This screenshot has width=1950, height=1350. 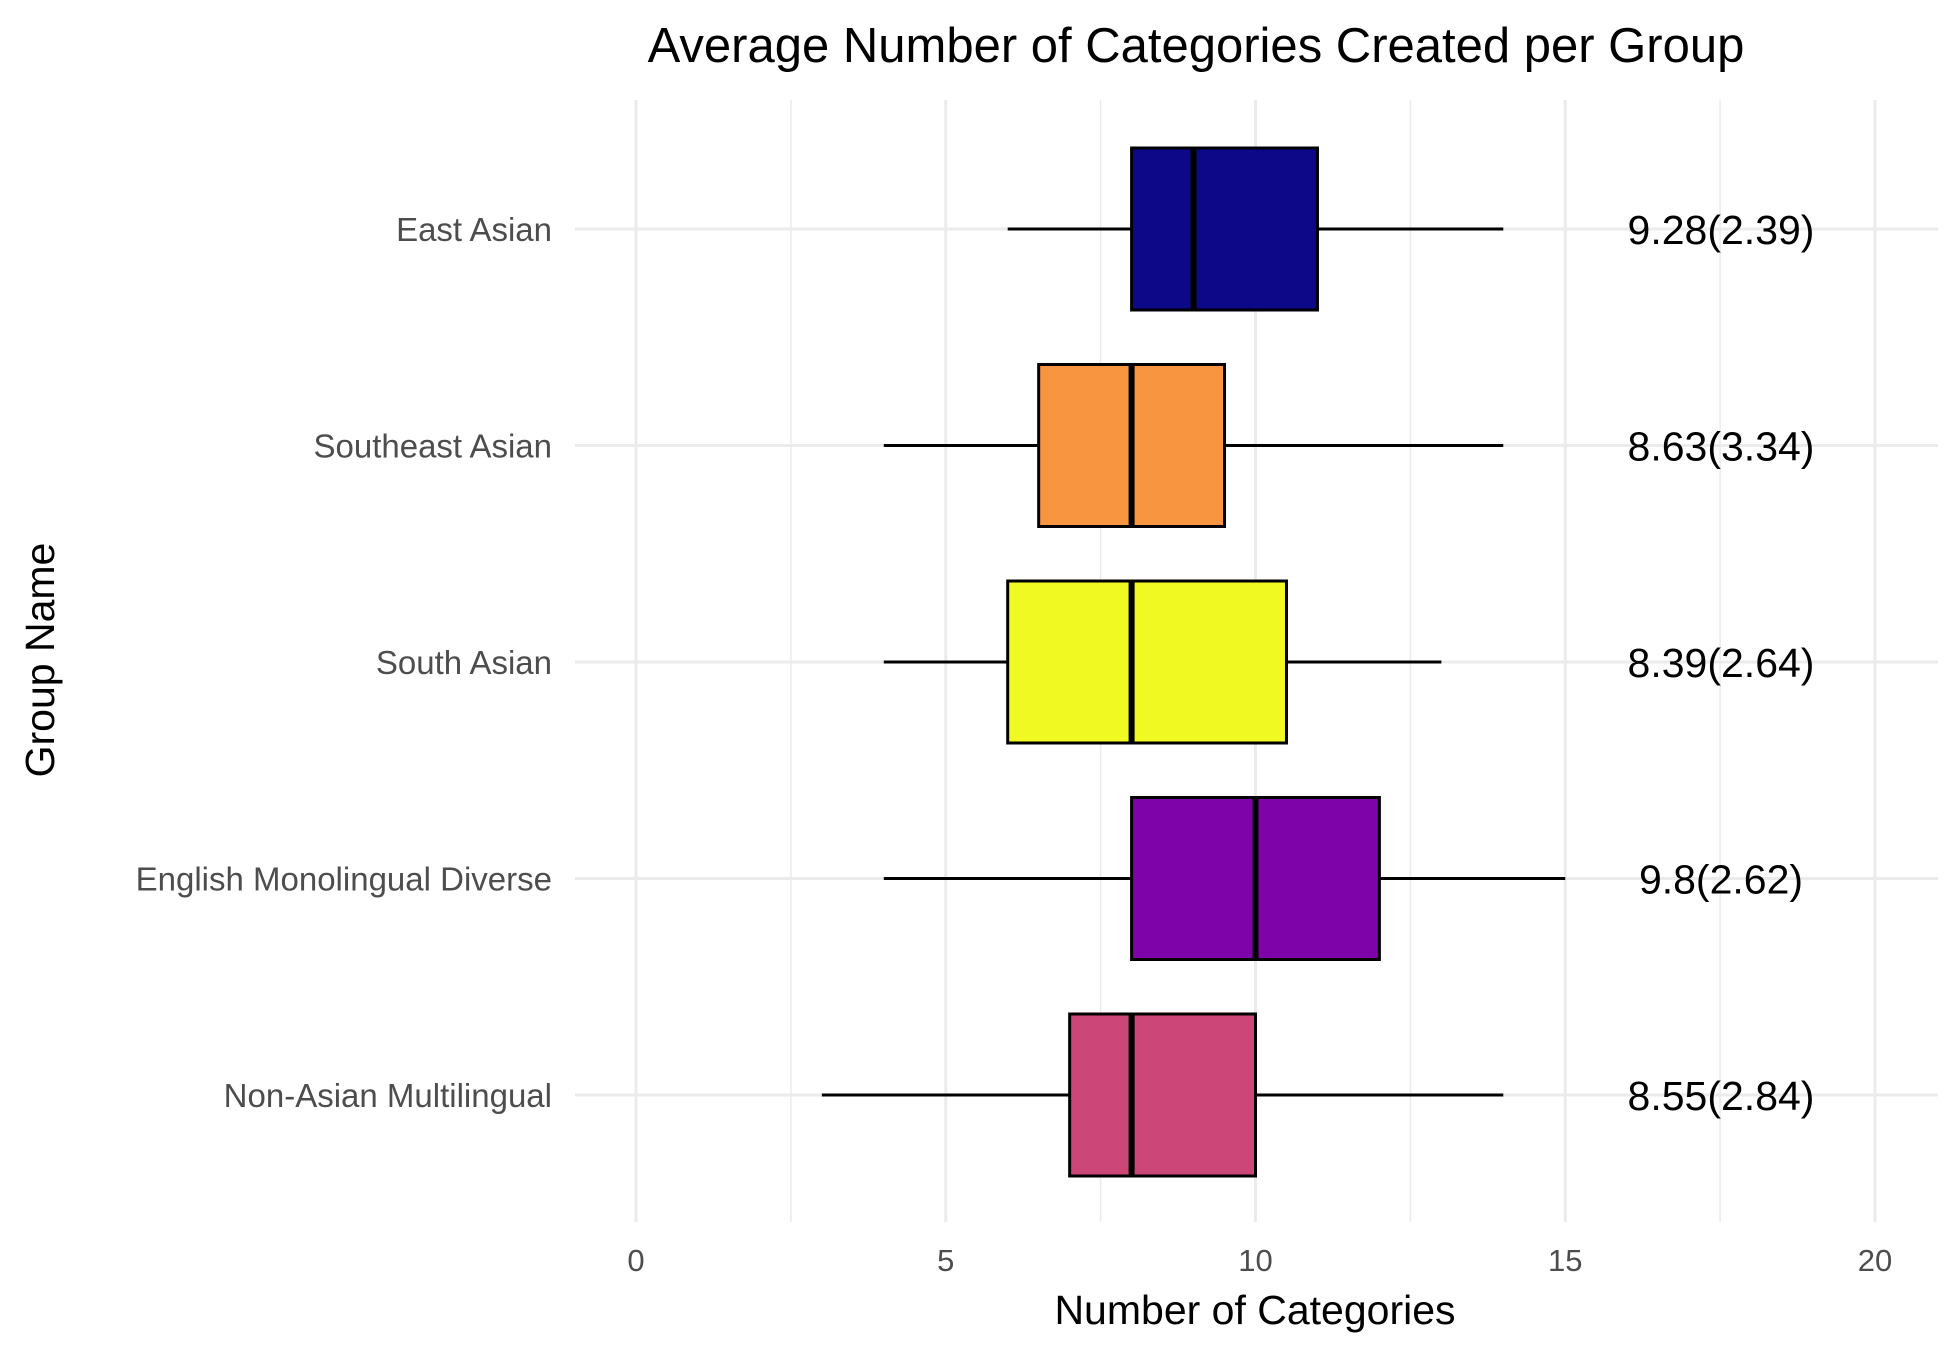 I want to click on y-tick-label: East Asian, so click(x=474, y=229).